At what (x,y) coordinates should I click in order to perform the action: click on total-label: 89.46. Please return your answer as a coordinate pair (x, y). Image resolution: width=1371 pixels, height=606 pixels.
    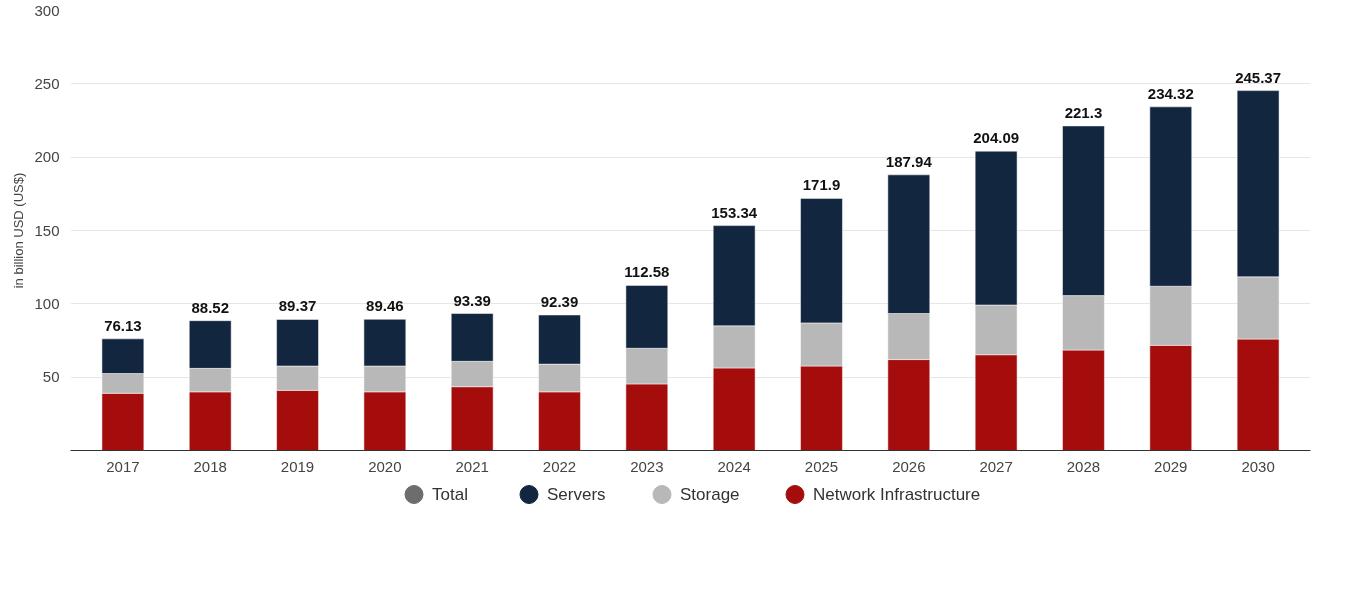
    Looking at the image, I should click on (385, 306).